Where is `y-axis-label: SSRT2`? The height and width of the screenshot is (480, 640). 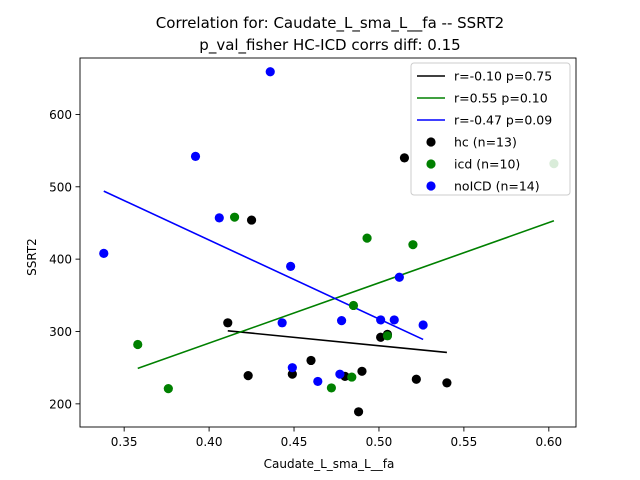
y-axis-label: SSRT2 is located at coordinates (32, 257).